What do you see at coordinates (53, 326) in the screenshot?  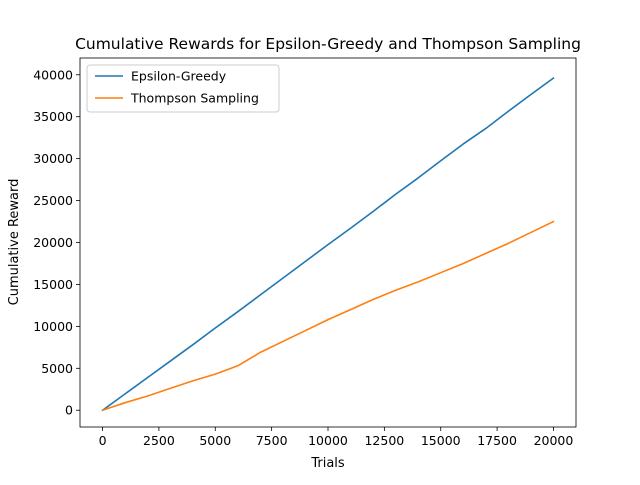 I see `y-tick-label: 10000` at bounding box center [53, 326].